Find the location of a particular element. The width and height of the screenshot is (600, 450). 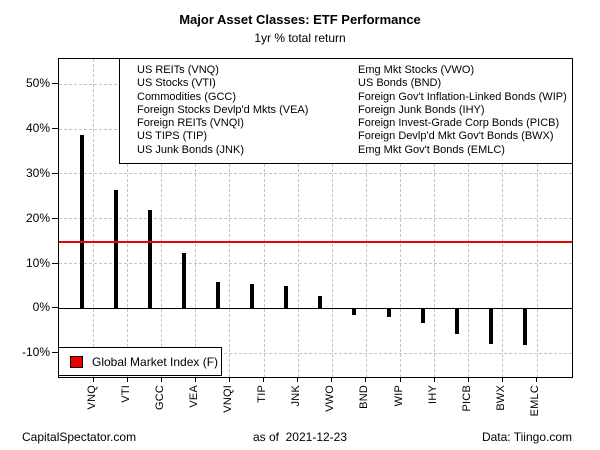

footer-data-provider: Data: Tiingo.com is located at coordinates (526, 437).